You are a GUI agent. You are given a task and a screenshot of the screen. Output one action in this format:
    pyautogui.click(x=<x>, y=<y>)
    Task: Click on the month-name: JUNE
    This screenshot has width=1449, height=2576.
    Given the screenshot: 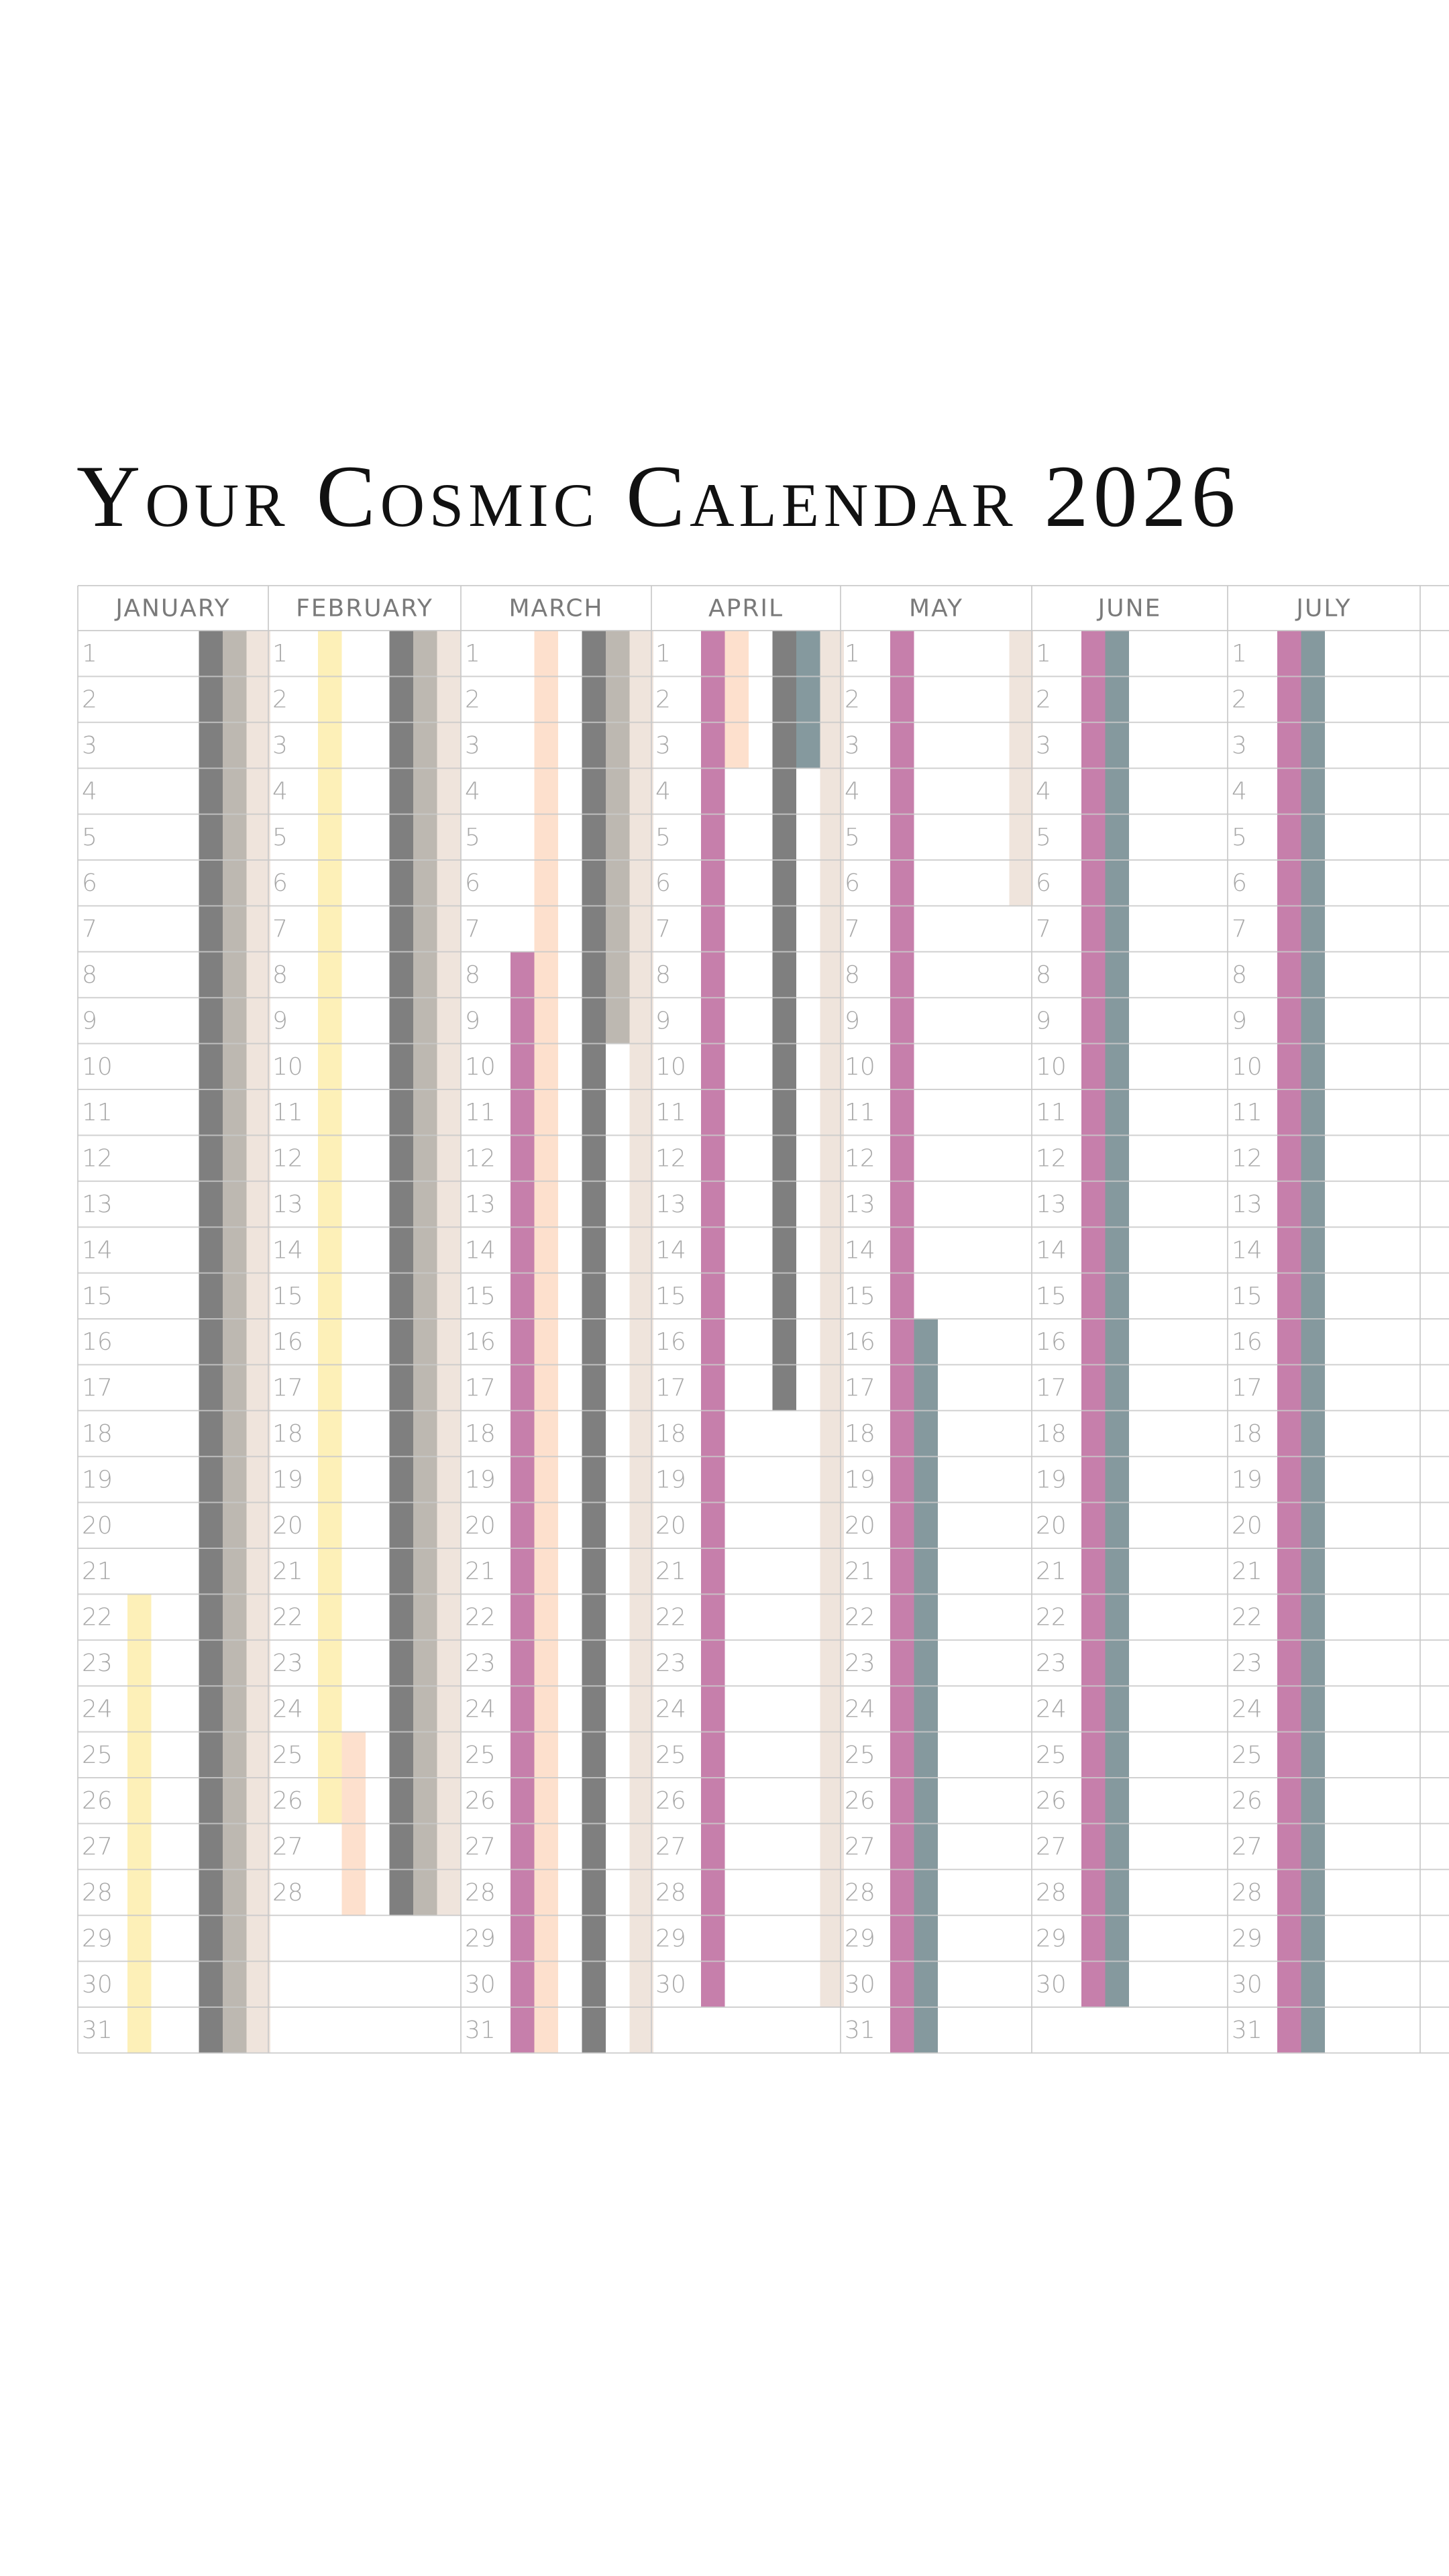 What is the action you would take?
    pyautogui.click(x=1129, y=609)
    